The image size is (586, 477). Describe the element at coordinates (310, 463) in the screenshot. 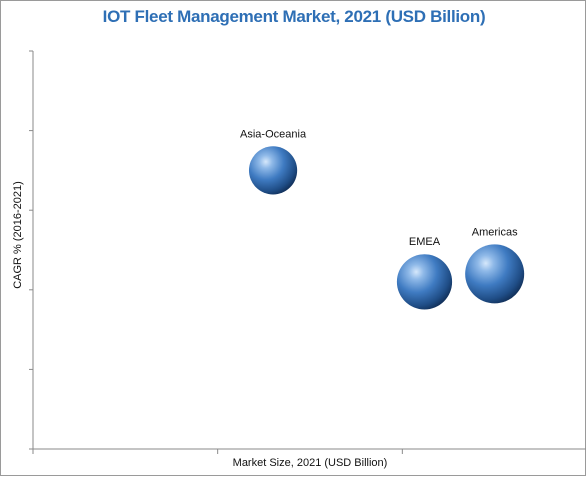

I see `x-axis-title: Market Size, 2021 (USD Billion)` at that location.